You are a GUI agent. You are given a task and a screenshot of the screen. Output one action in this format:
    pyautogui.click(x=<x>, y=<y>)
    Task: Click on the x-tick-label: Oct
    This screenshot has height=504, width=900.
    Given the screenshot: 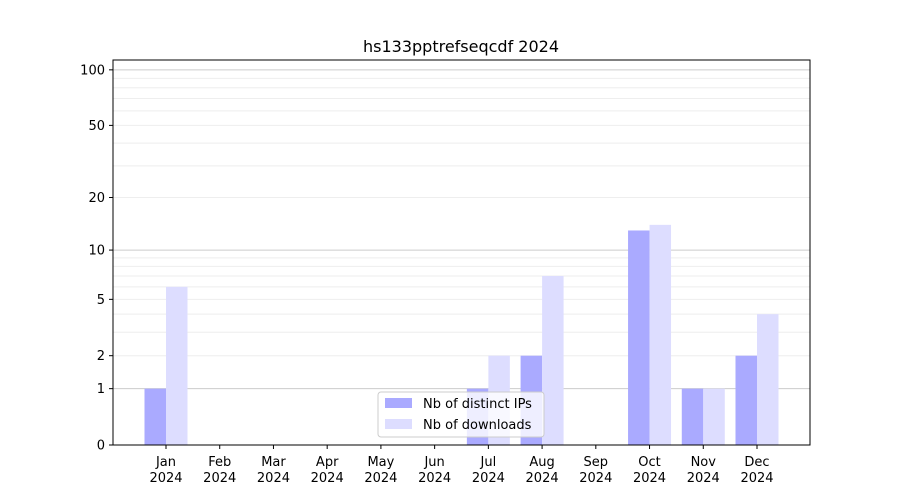 What is the action you would take?
    pyautogui.click(x=649, y=462)
    